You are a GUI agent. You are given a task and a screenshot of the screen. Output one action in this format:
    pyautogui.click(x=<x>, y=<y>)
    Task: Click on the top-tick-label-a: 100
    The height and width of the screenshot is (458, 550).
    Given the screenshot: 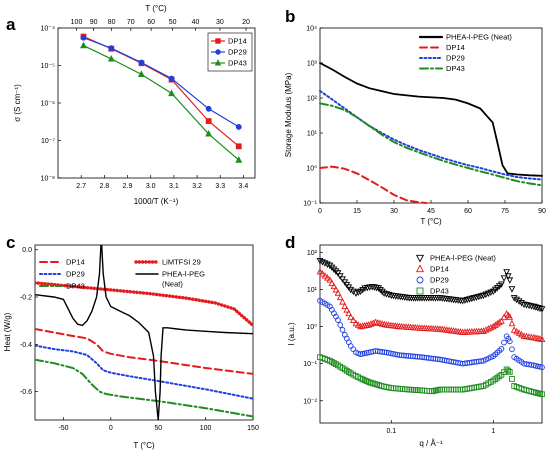 What is the action you would take?
    pyautogui.click(x=77, y=22)
    